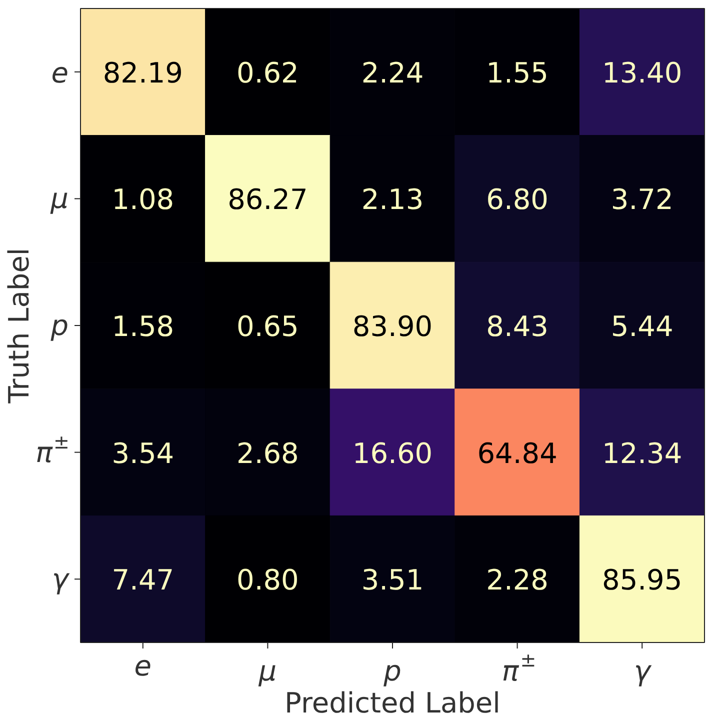 The width and height of the screenshot is (706, 721). Describe the element at coordinates (60, 73) in the screenshot. I see `y-tick-label: e` at that location.